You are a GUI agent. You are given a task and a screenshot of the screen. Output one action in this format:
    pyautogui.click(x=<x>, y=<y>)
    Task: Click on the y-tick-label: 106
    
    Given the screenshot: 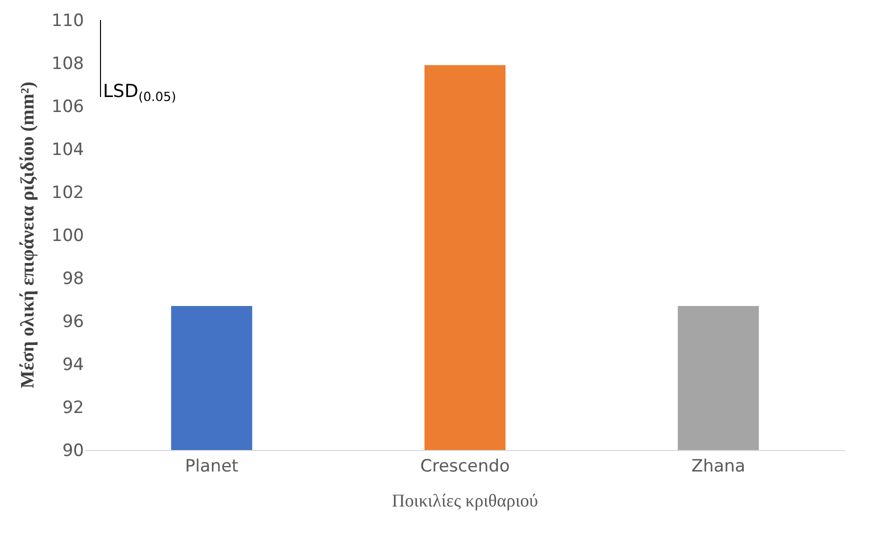 What is the action you would take?
    pyautogui.click(x=68, y=106)
    